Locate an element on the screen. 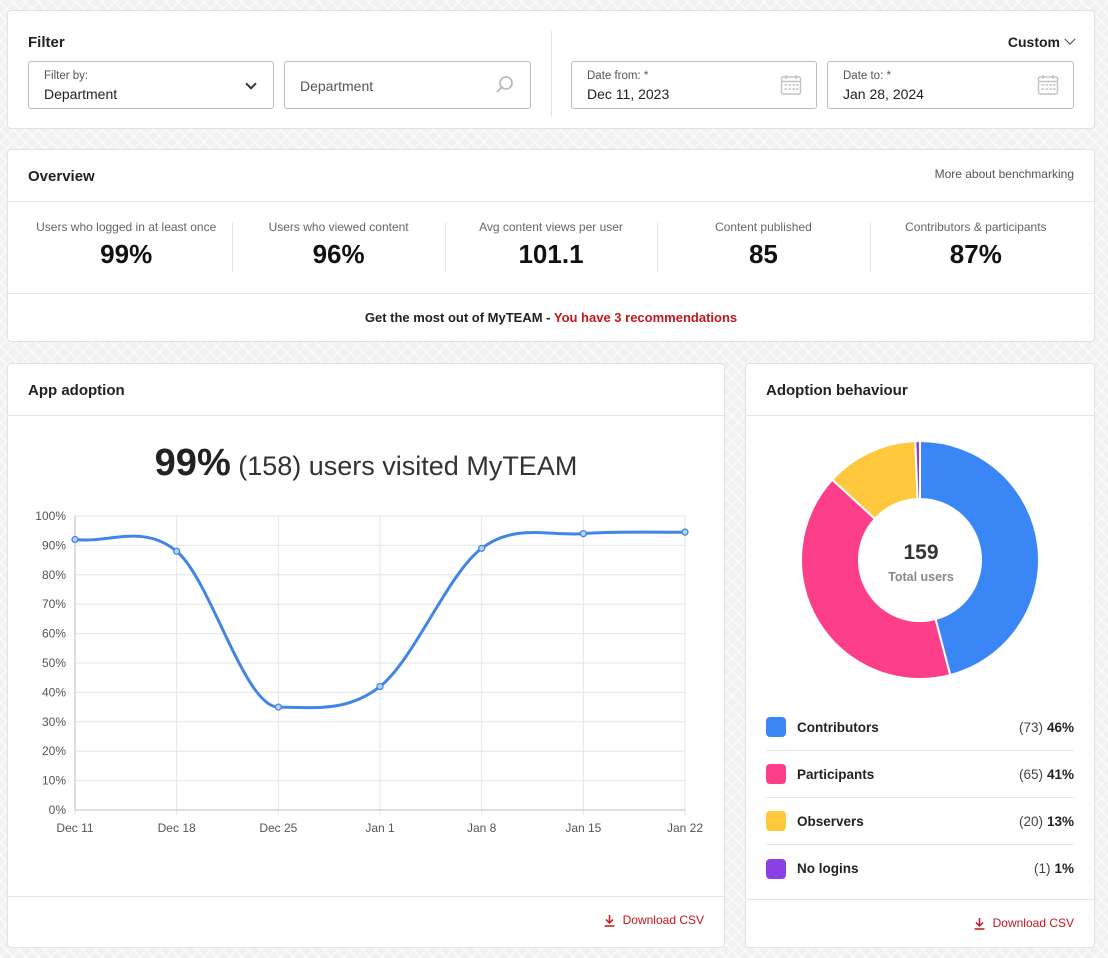  app-adoption-title: App adoption is located at coordinates (76, 390).